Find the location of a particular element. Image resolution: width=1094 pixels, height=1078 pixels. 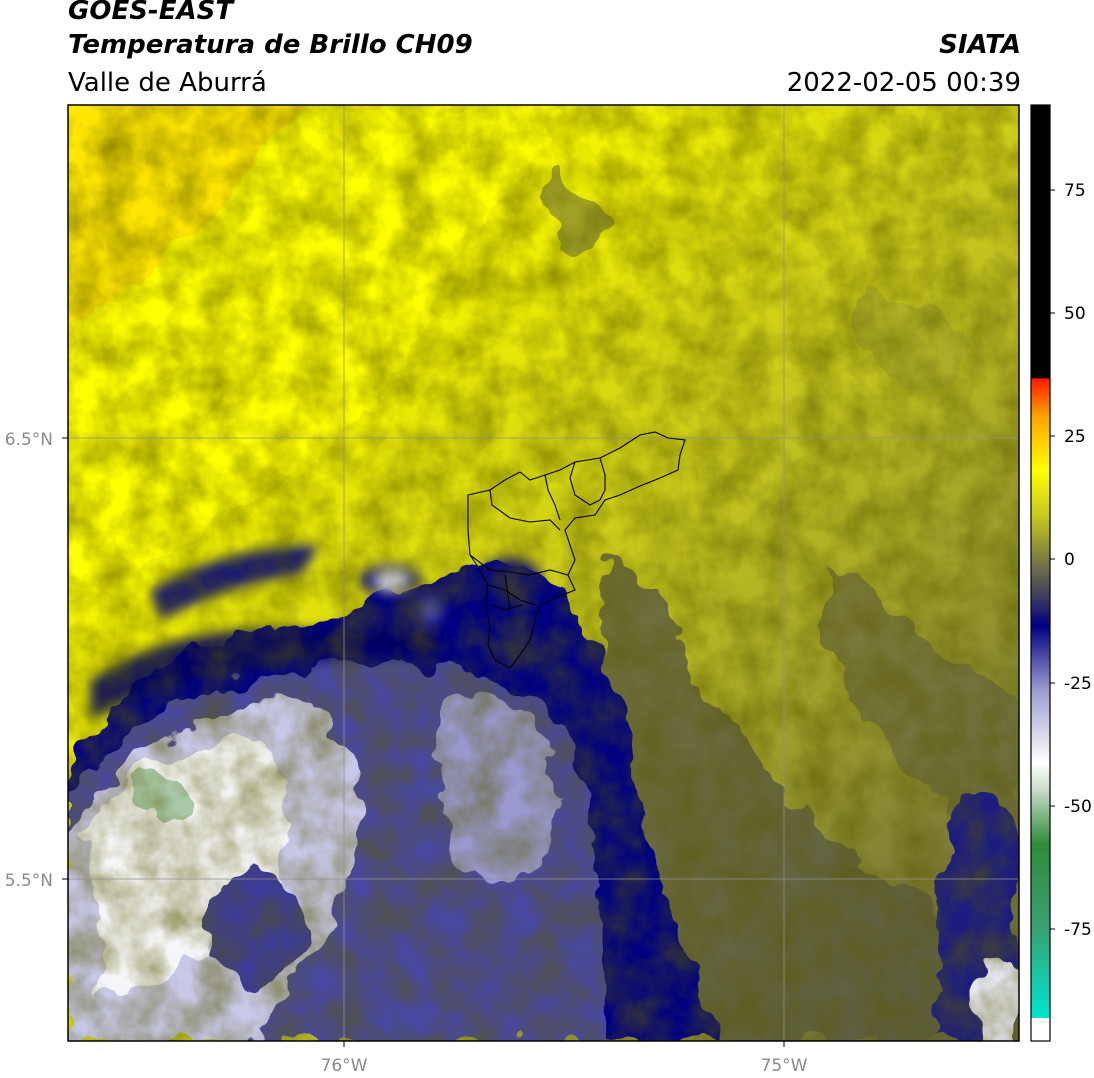

lat-tick-5-5: 5.5°N is located at coordinates (28, 881).